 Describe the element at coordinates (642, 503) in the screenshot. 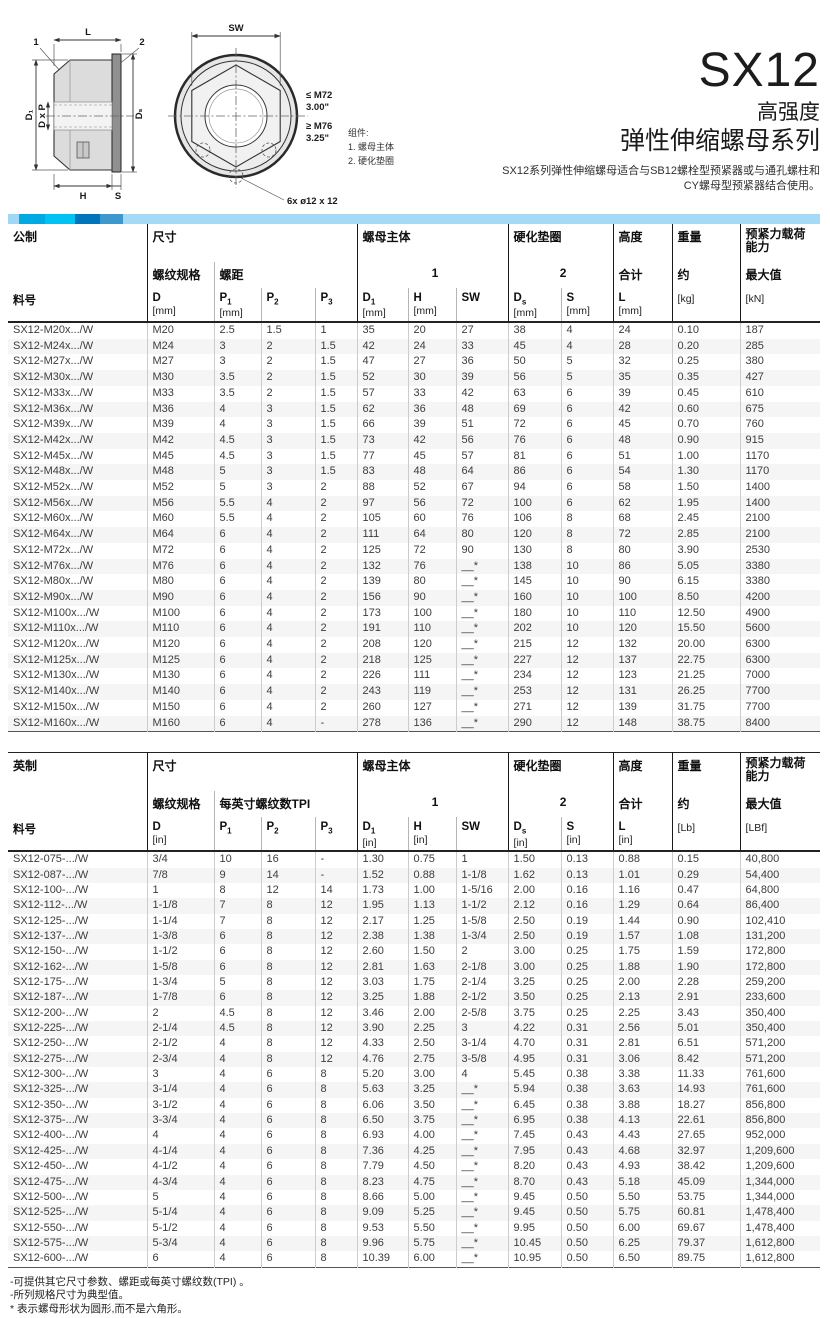

I see `cell: 62` at that location.